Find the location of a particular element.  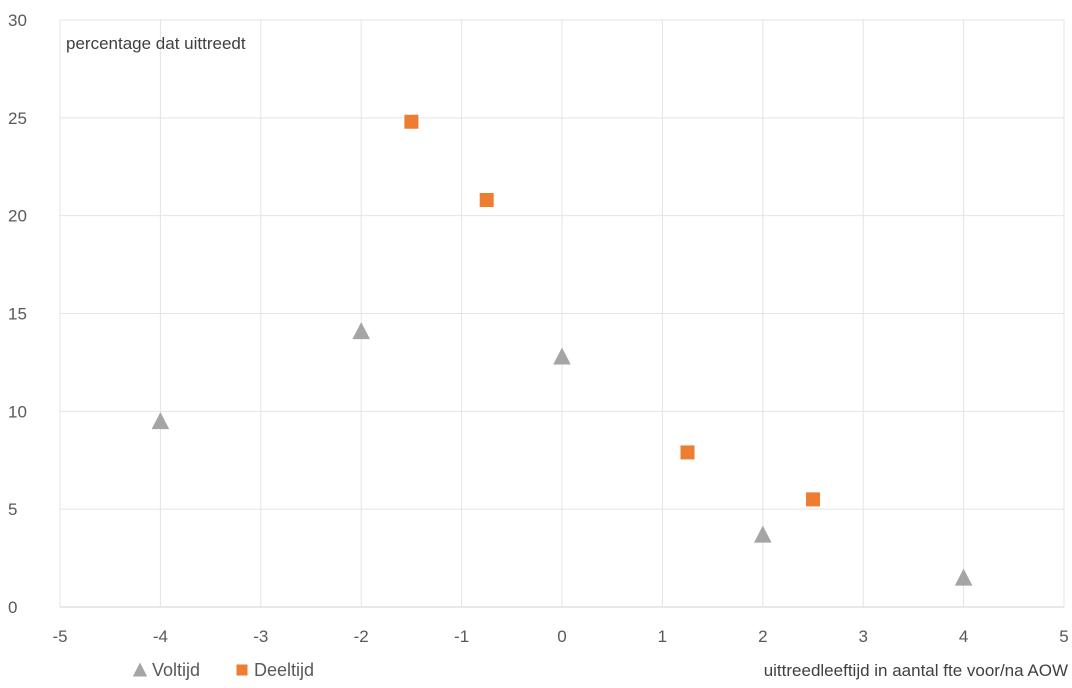

deeltijd-legend-icon is located at coordinates (242, 670).